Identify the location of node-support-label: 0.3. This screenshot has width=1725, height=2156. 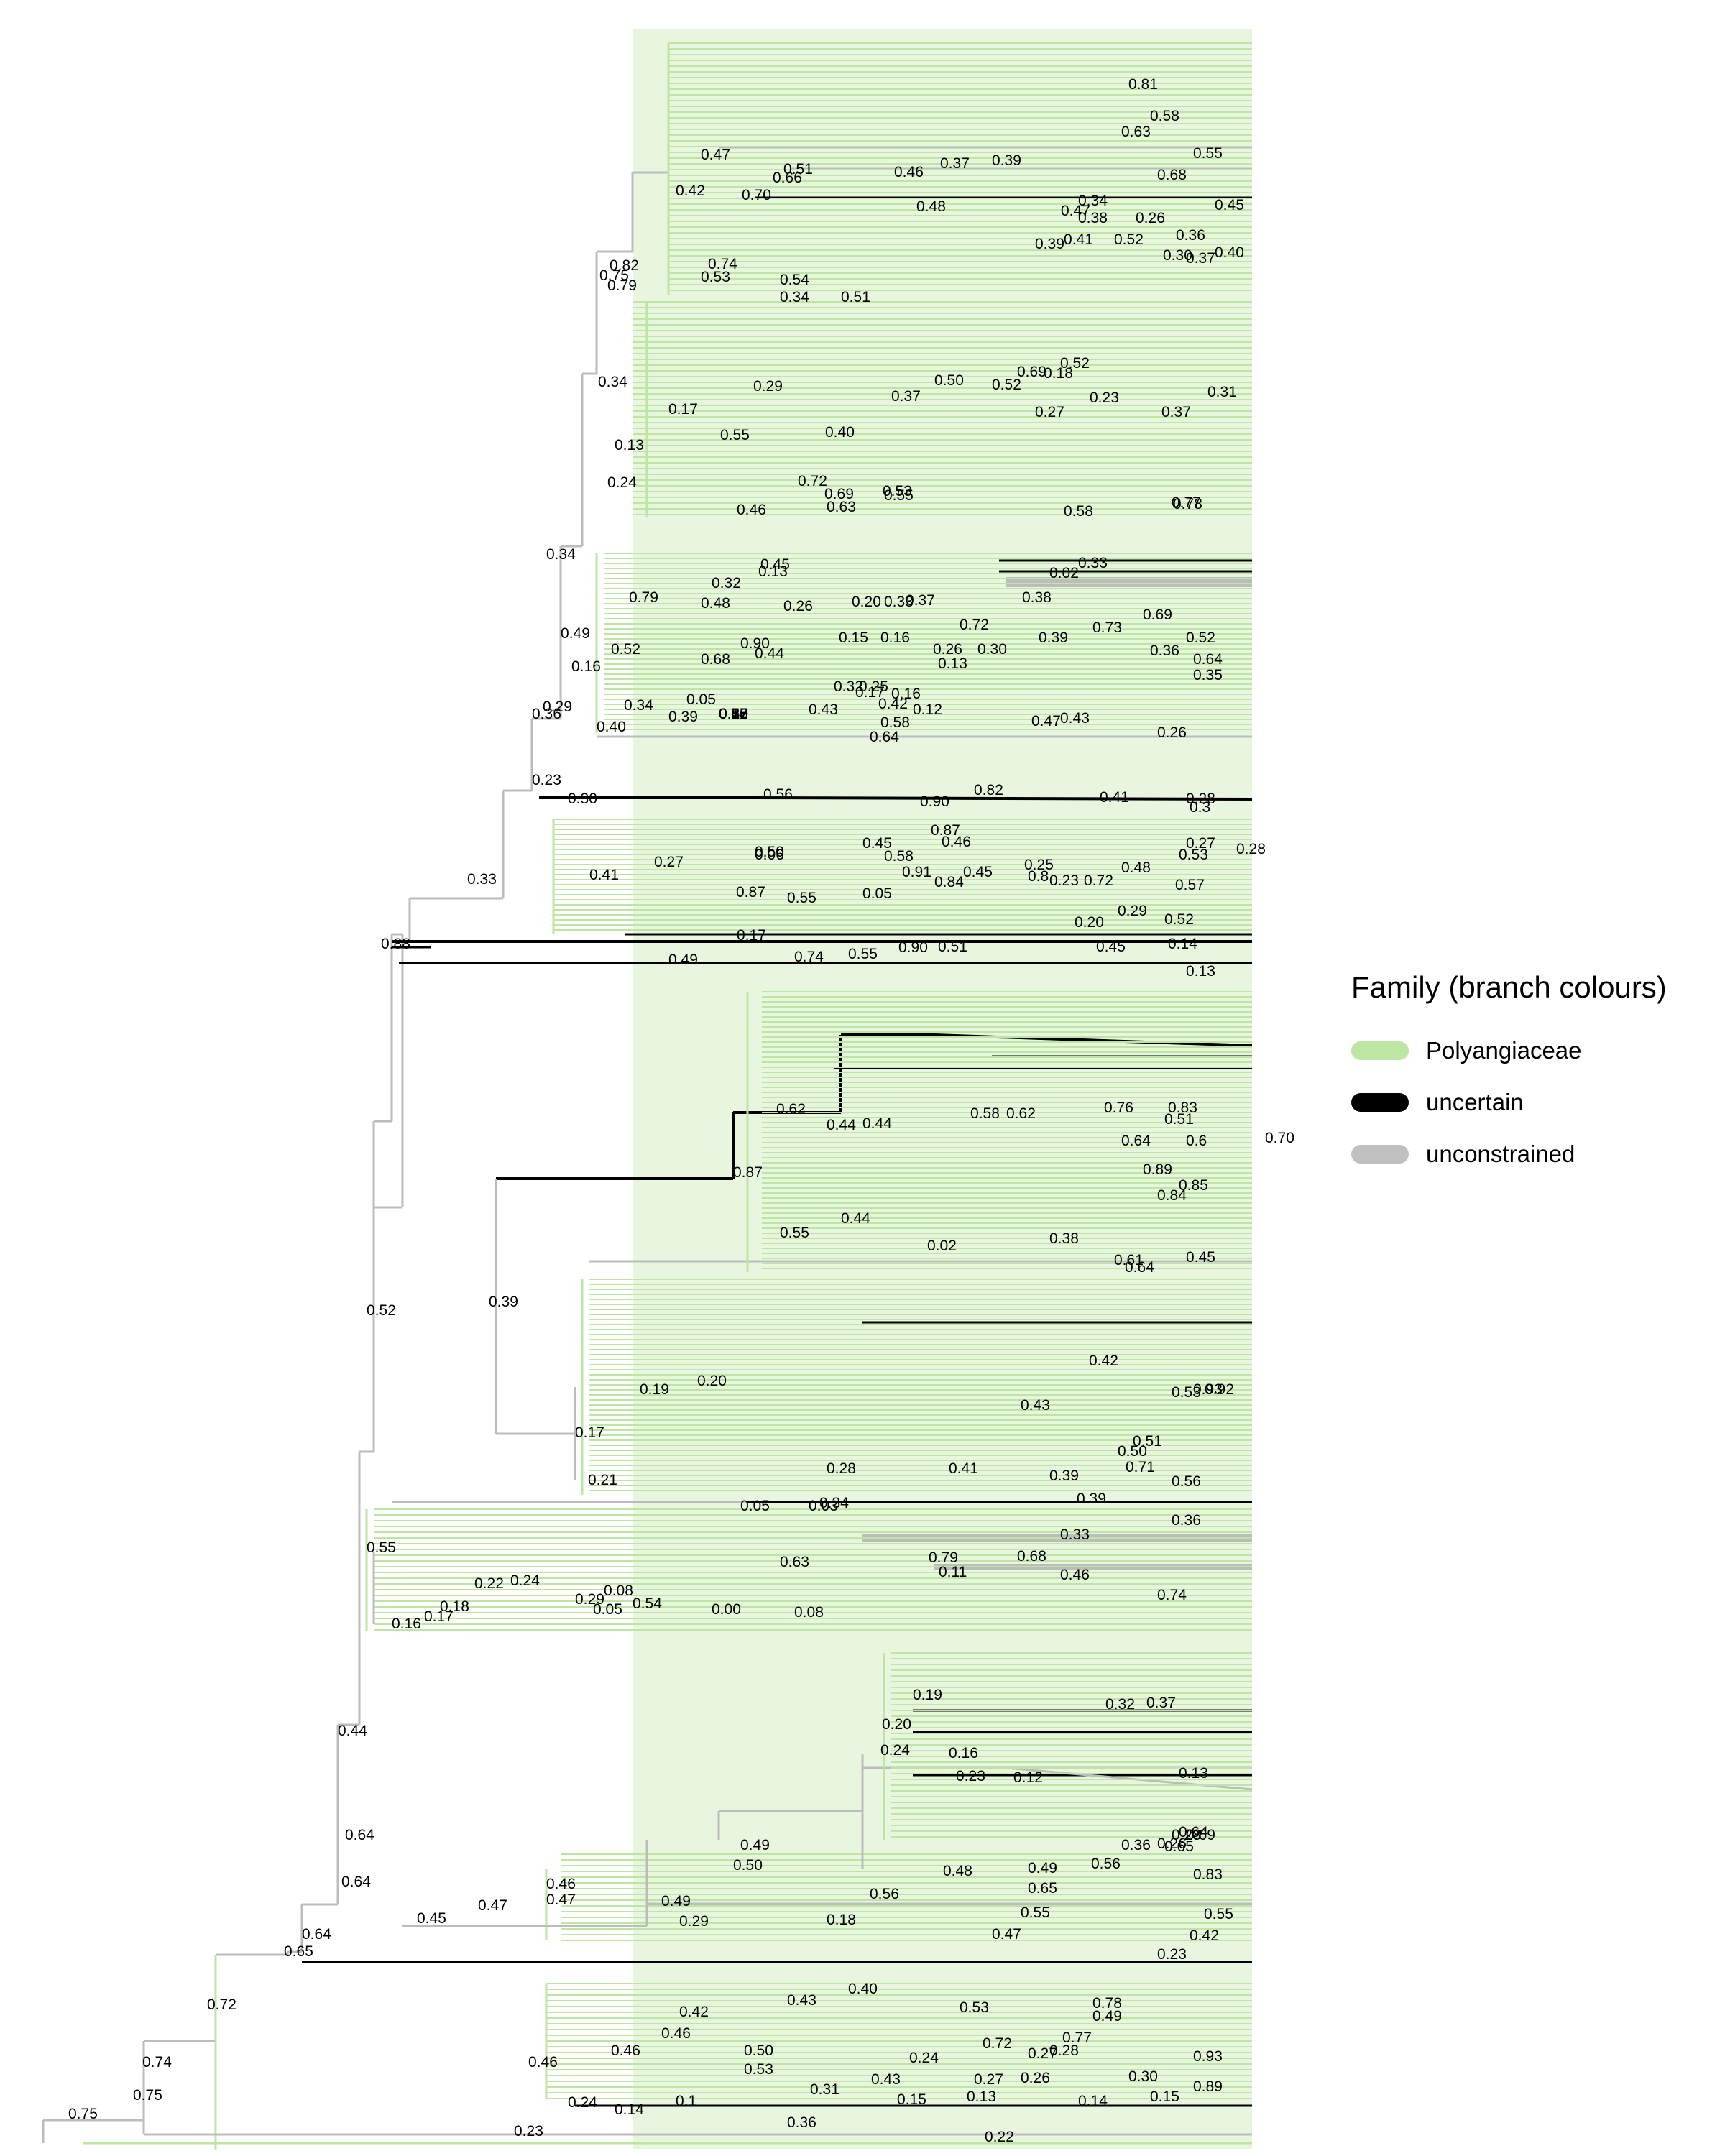
(1200, 808).